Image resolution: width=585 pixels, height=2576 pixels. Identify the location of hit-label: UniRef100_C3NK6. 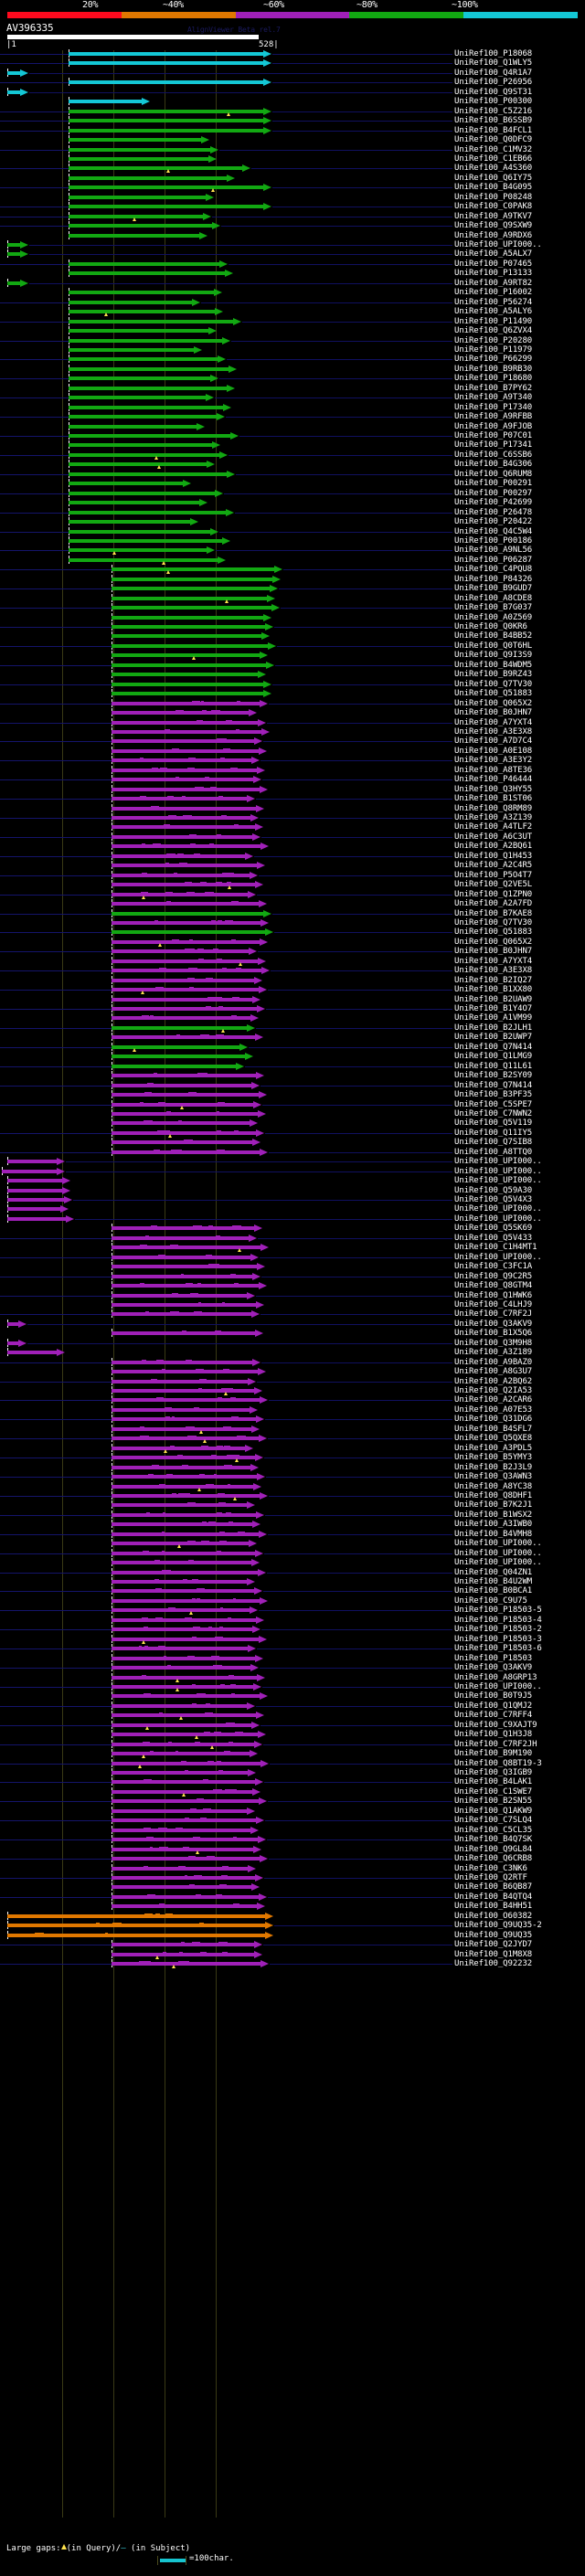
(490, 1868).